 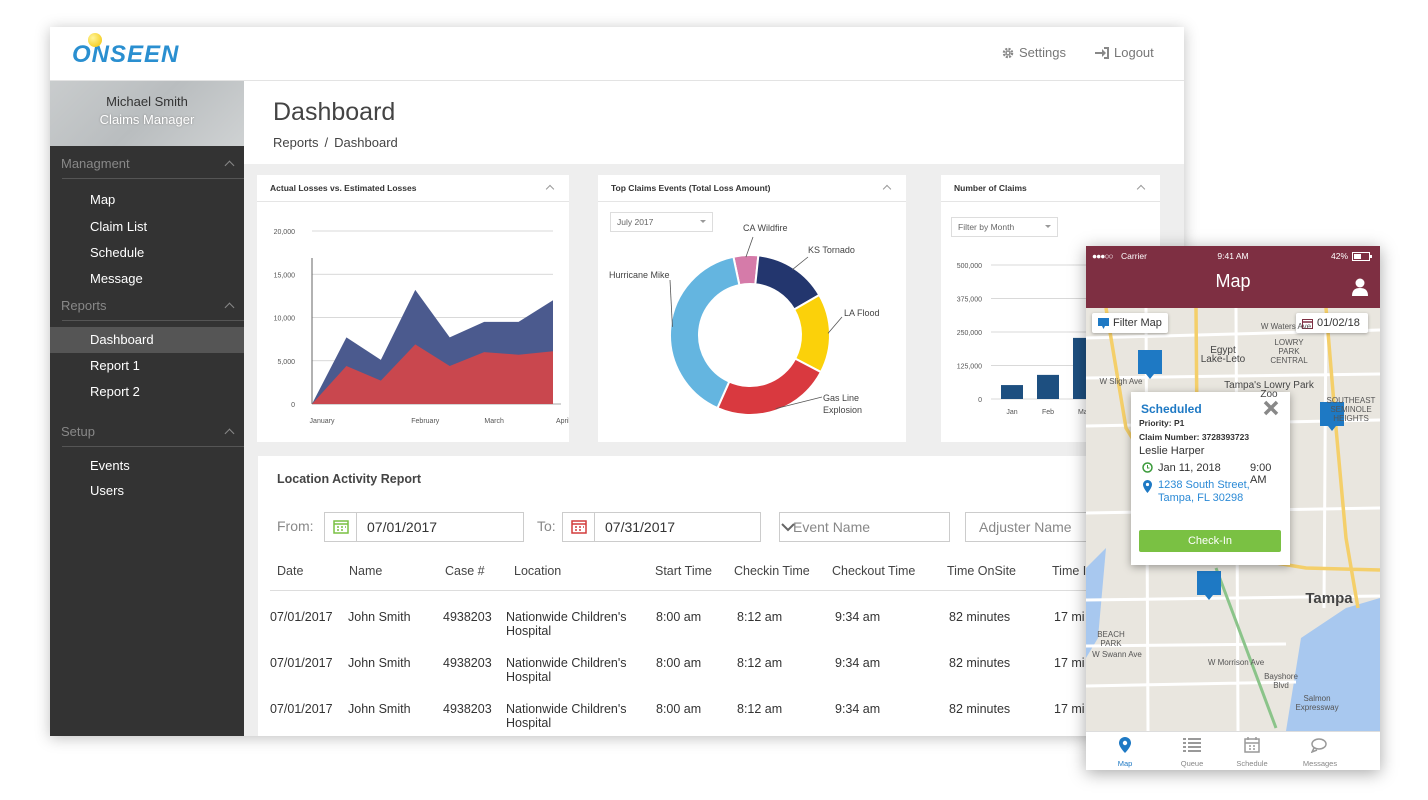 What do you see at coordinates (119, 226) in the screenshot?
I see `nav-item: Claim List` at bounding box center [119, 226].